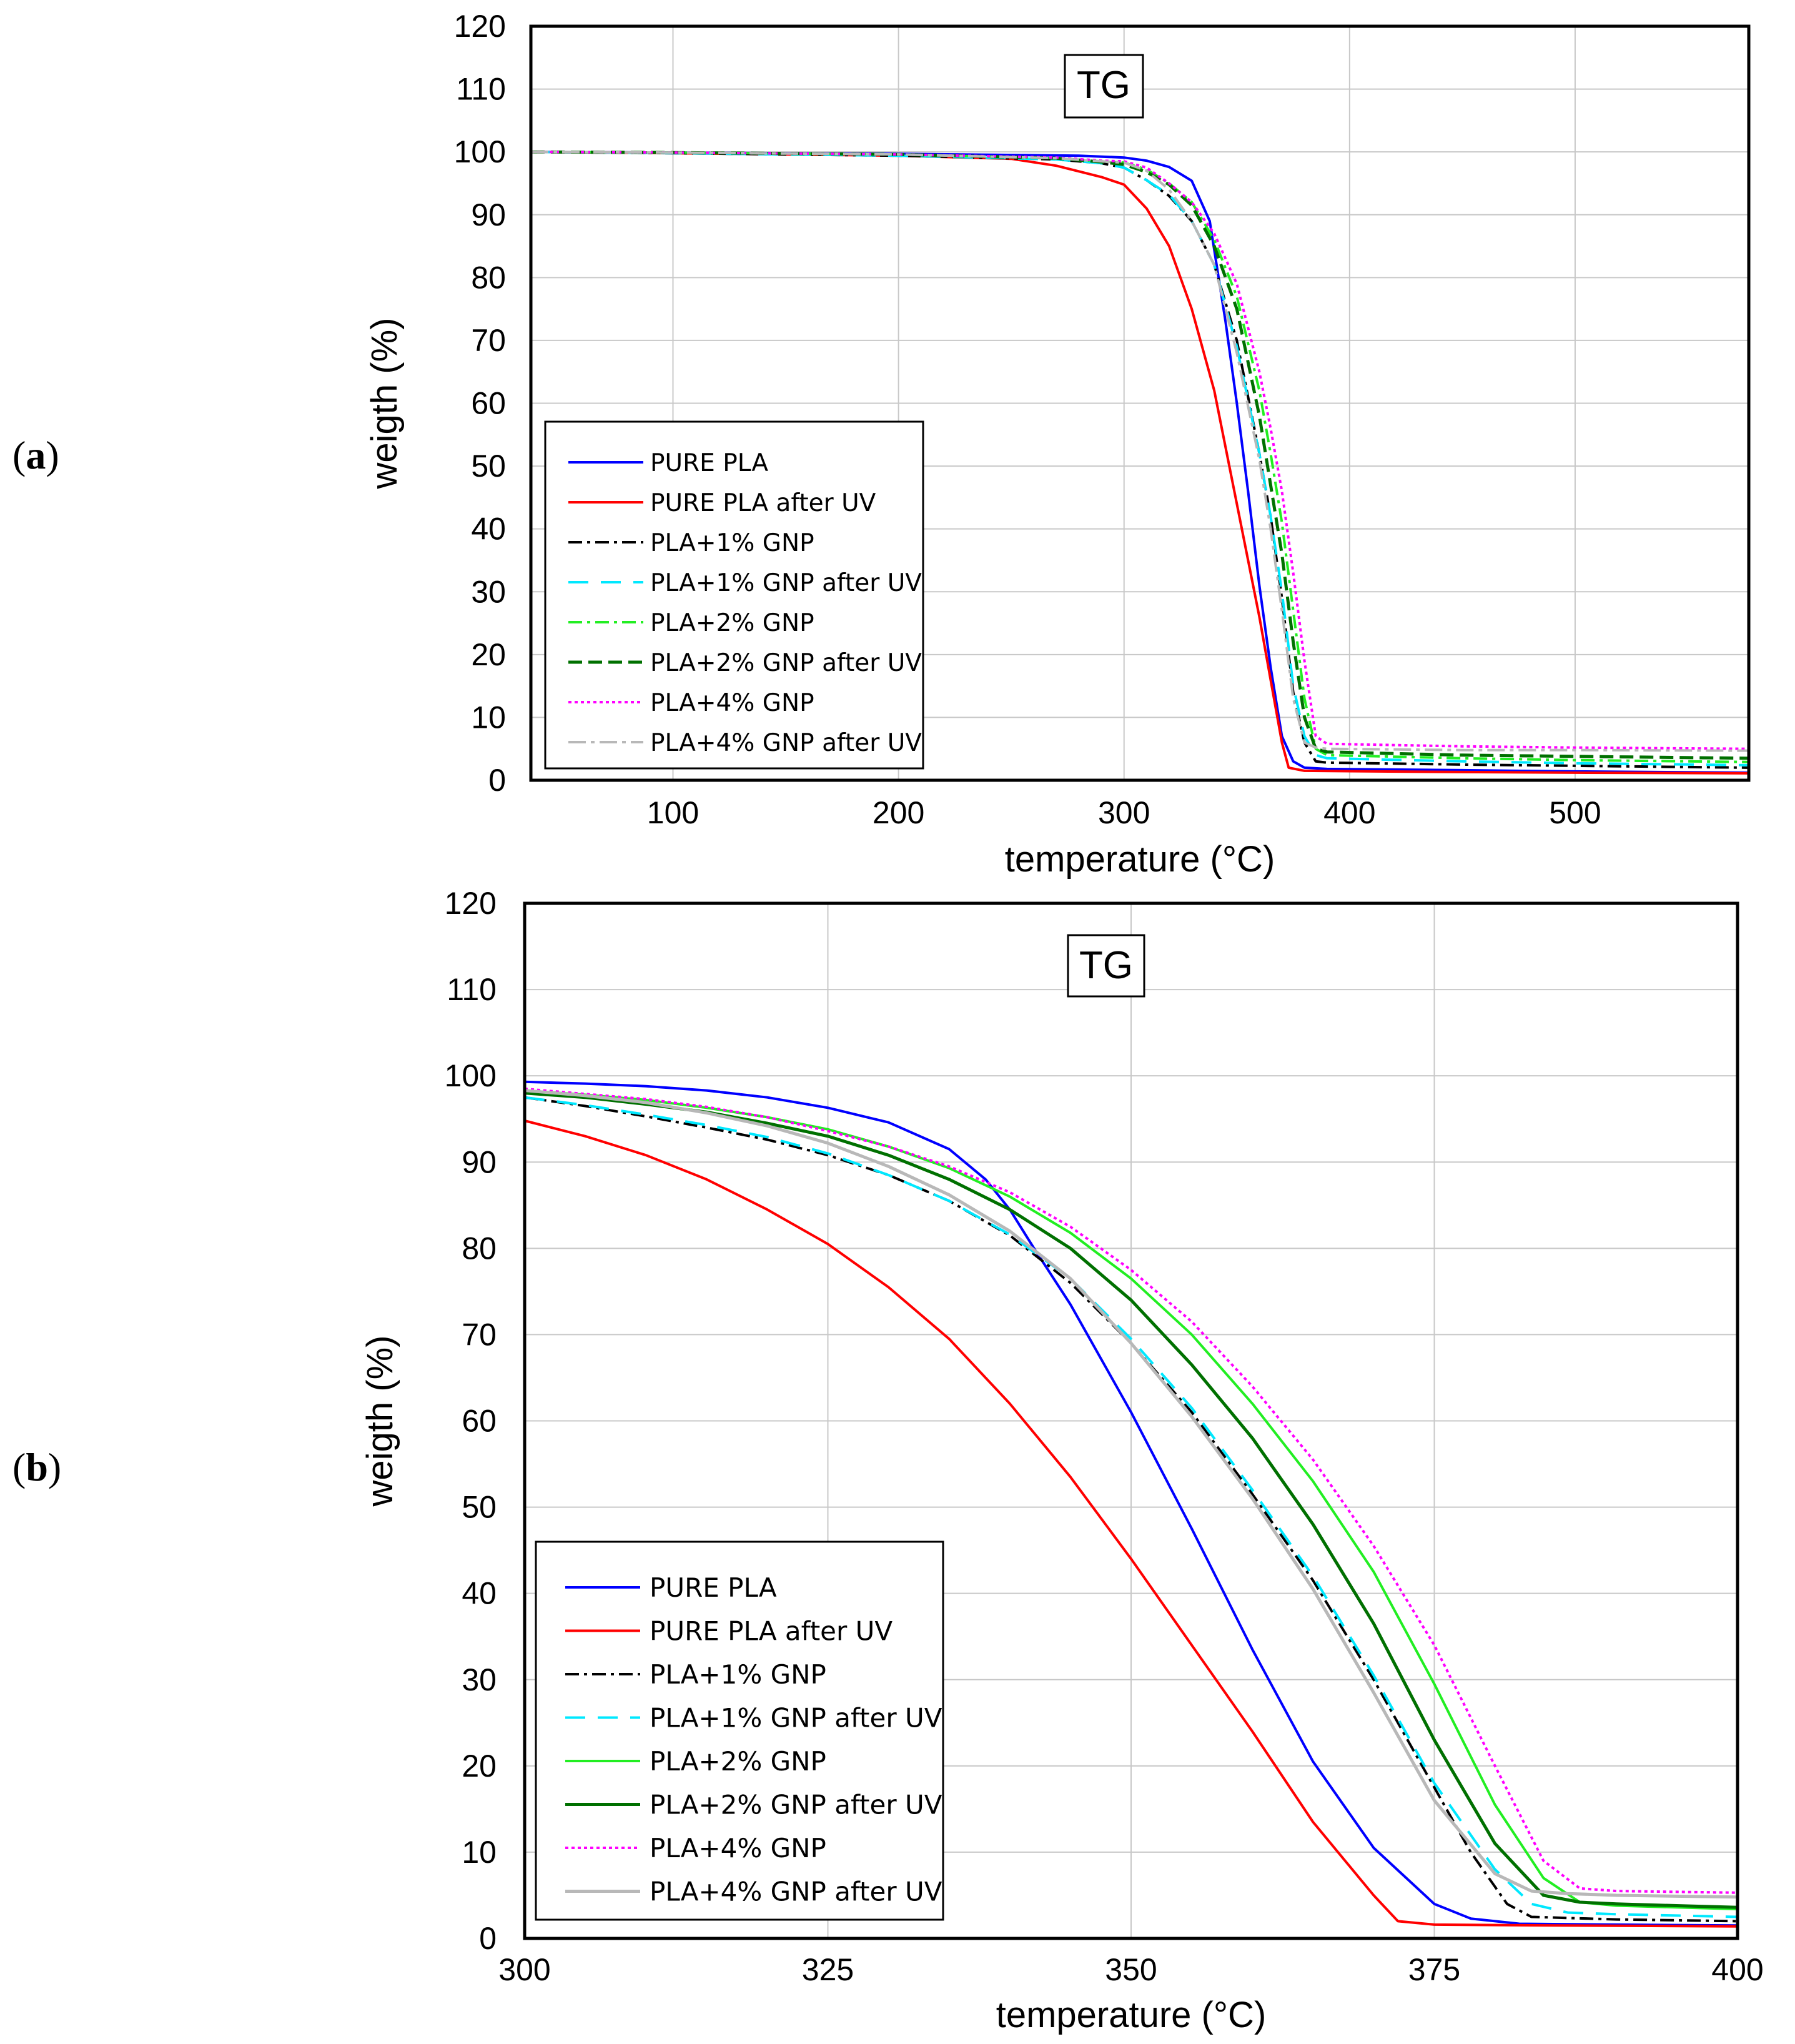 The image size is (1795, 2044). Describe the element at coordinates (828, 1969) in the screenshot. I see `x-tick-label: 325` at that location.